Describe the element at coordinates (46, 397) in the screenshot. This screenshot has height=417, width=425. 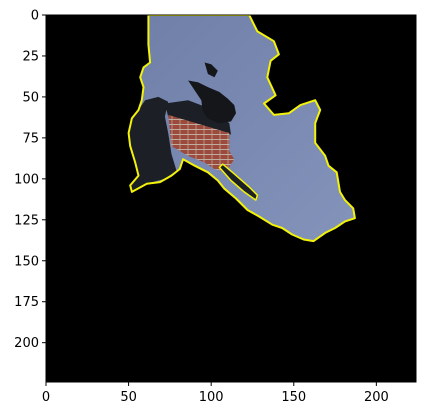
I see `x-tick-label: 0` at that location.